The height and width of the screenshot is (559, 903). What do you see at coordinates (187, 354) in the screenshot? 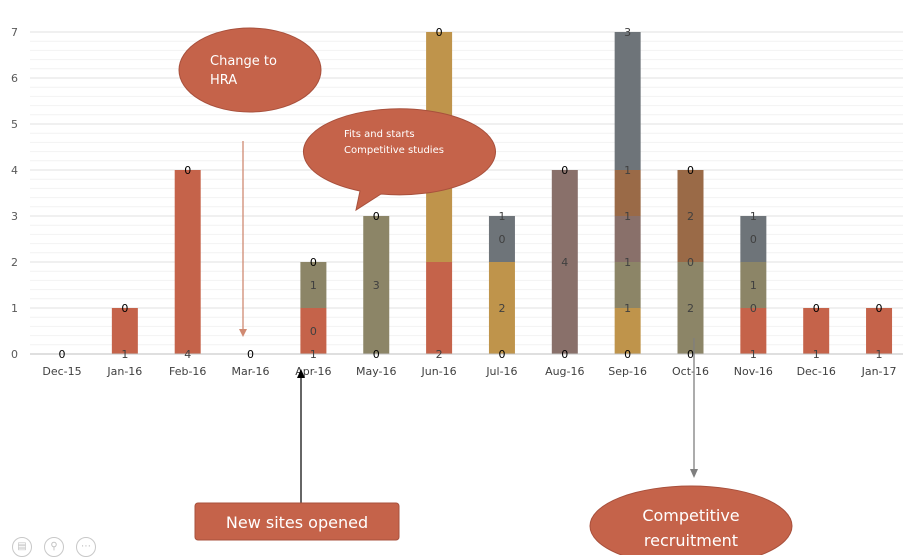
I see `data-label: 4` at bounding box center [187, 354].